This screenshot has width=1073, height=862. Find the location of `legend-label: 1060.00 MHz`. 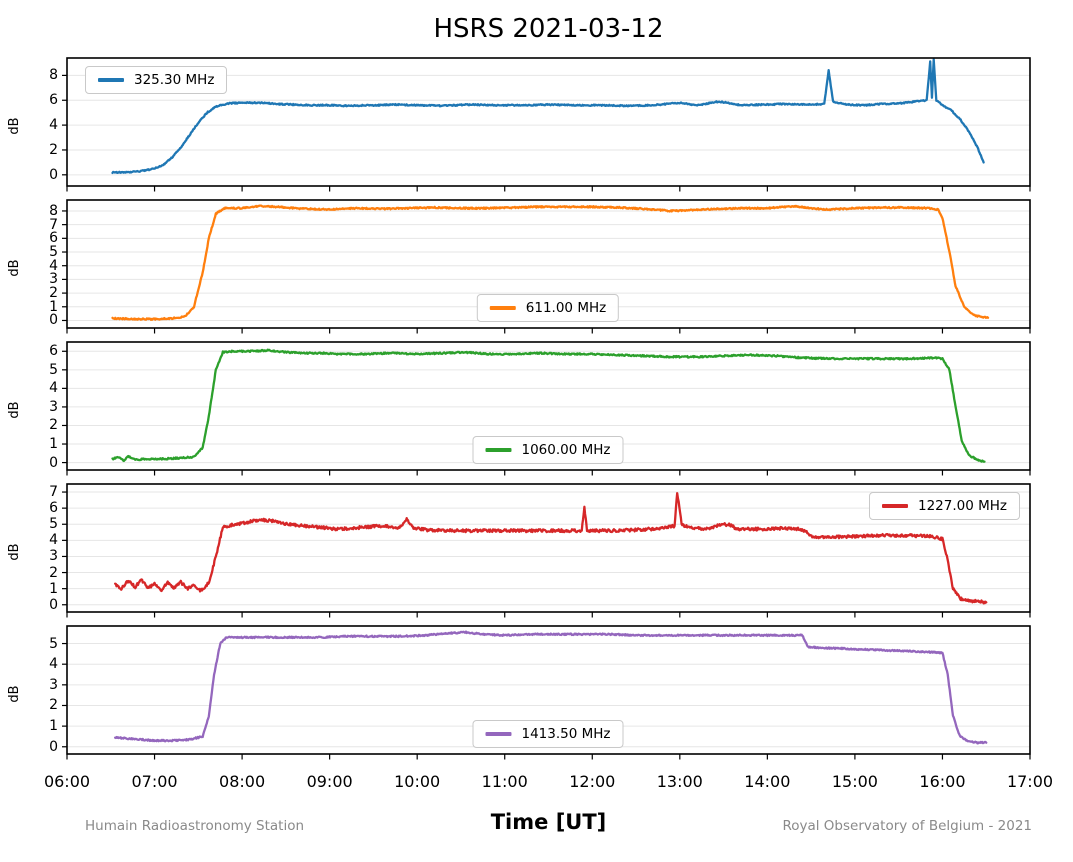

legend-label: 1060.00 MHz is located at coordinates (566, 450).